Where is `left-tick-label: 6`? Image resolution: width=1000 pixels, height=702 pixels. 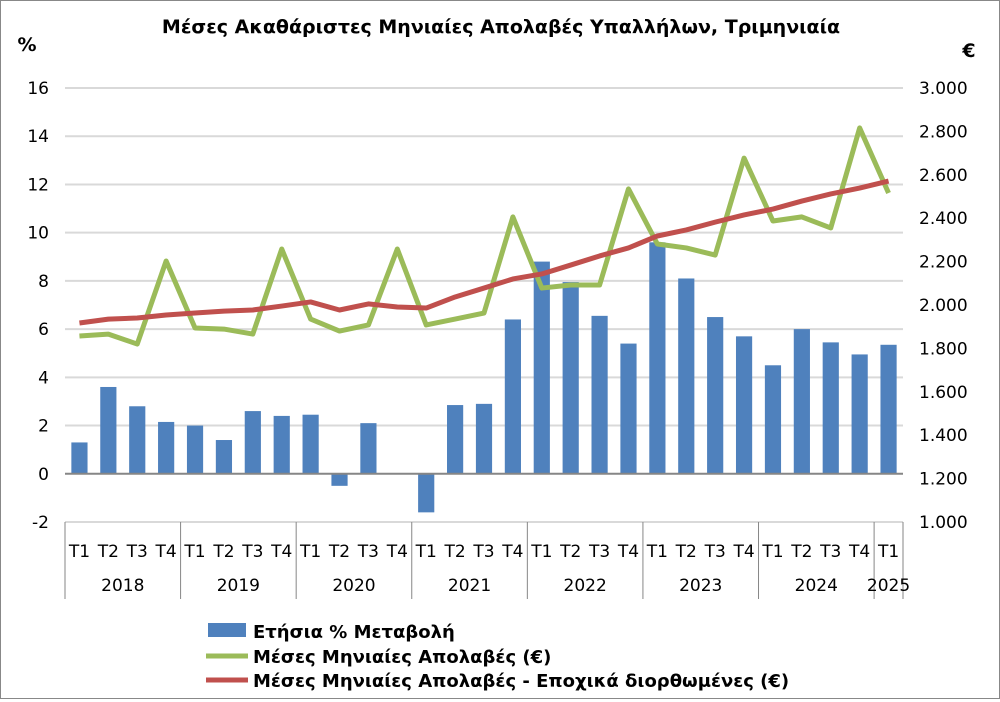
left-tick-label: 6 is located at coordinates (43, 330).